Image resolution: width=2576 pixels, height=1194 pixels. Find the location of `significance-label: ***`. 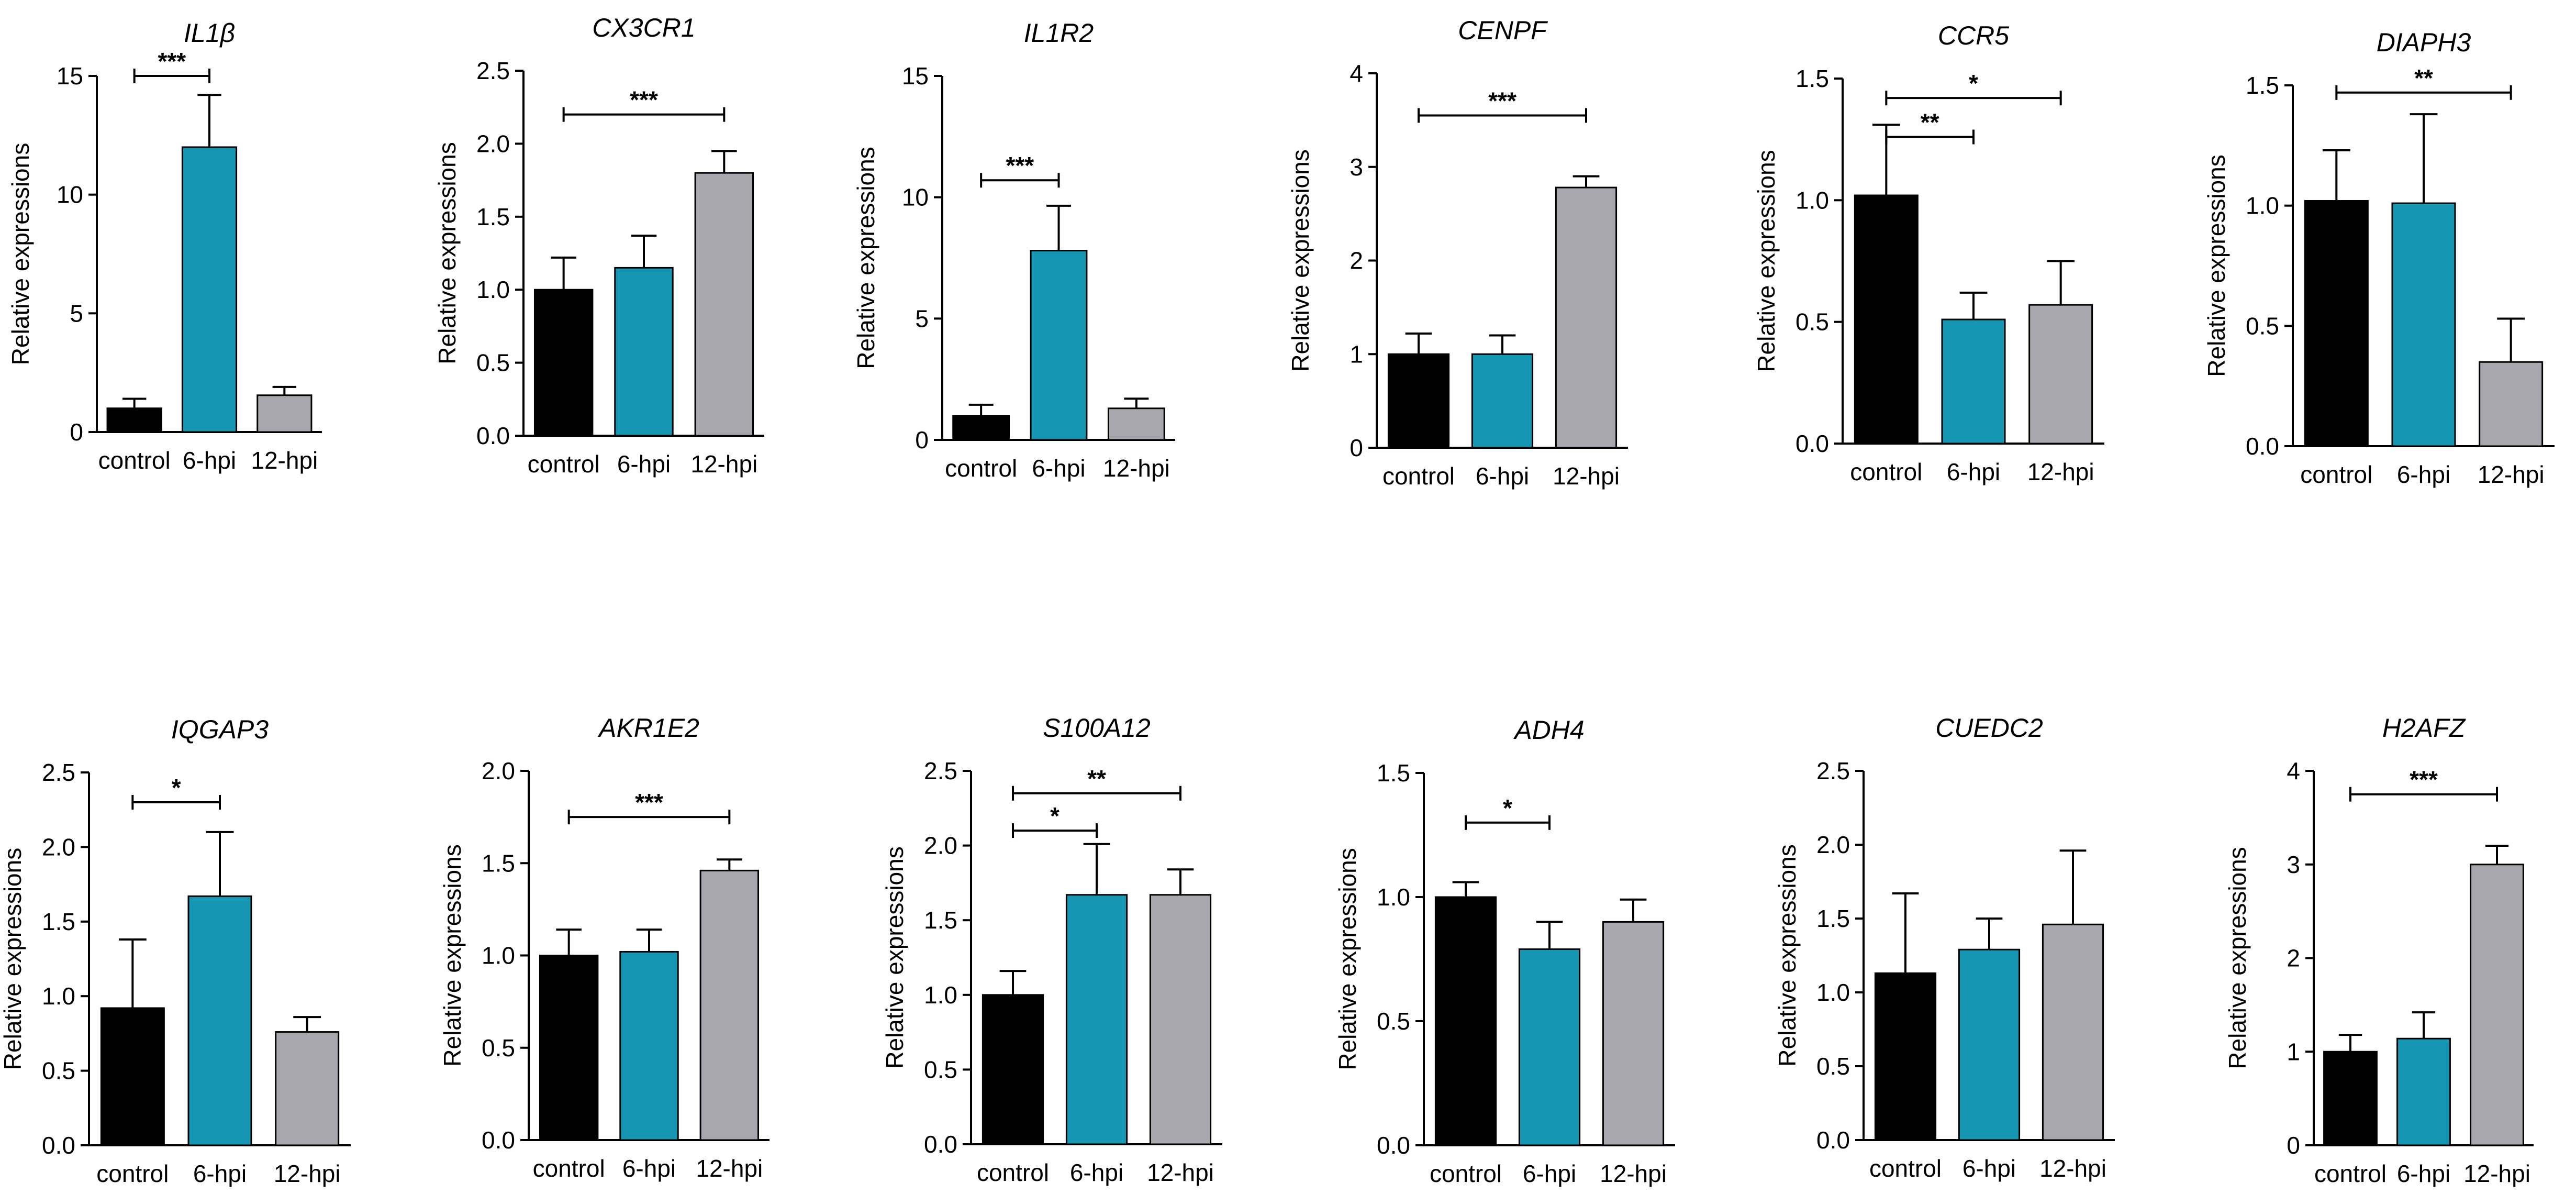

significance-label: *** is located at coordinates (172, 61).